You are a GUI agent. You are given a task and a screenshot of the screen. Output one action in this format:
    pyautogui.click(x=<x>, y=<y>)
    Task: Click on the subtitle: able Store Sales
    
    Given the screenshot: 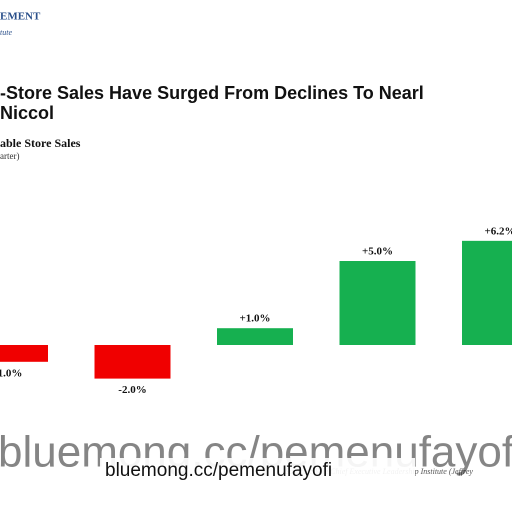 What is the action you would take?
    pyautogui.click(x=40, y=143)
    